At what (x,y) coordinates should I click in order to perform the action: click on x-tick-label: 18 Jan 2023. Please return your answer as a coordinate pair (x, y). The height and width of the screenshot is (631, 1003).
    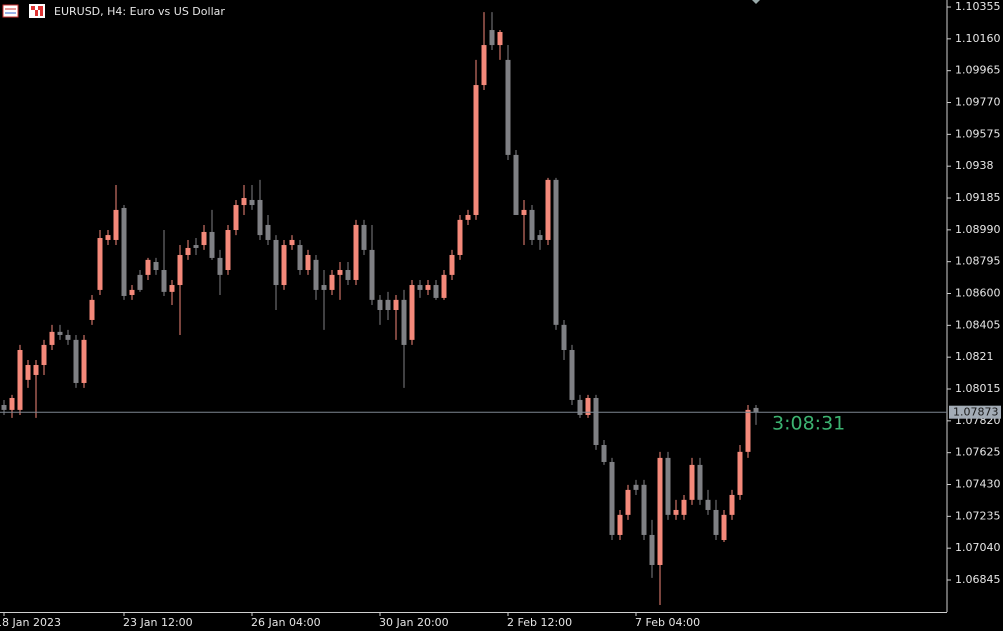
    Looking at the image, I should click on (30, 622).